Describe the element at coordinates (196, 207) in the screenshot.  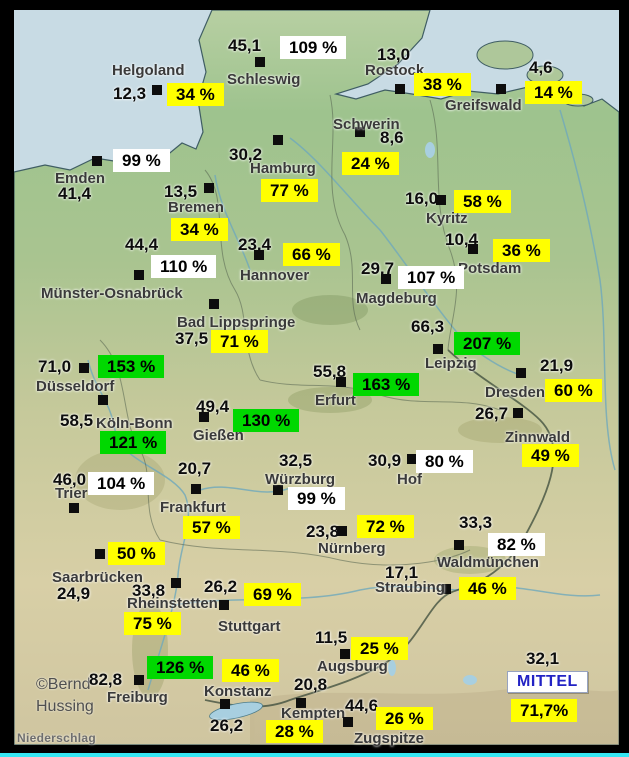
I see `station-name: Bremen` at that location.